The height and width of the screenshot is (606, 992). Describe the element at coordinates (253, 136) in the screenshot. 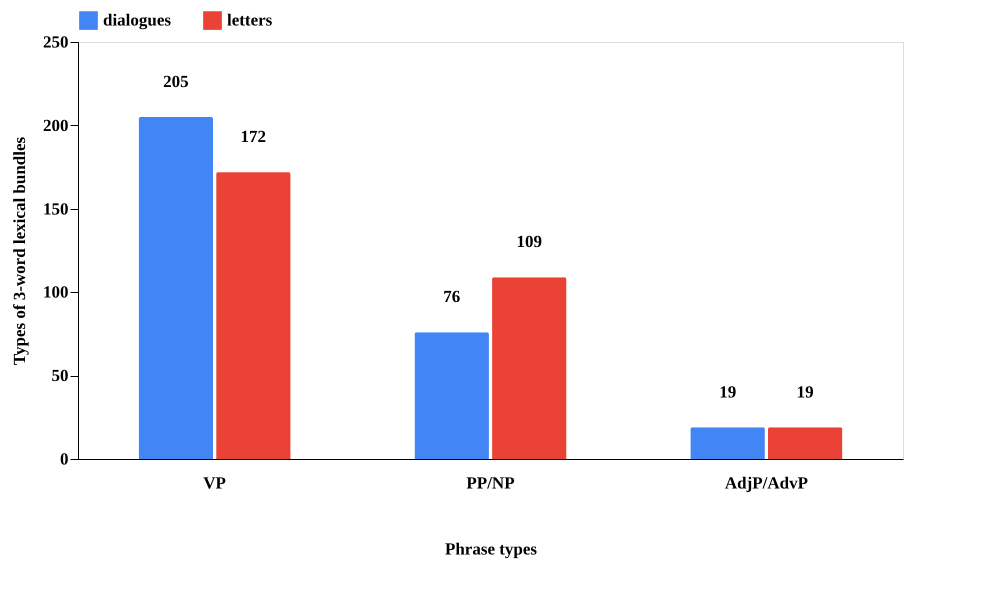

I see `data-label: 172` at that location.